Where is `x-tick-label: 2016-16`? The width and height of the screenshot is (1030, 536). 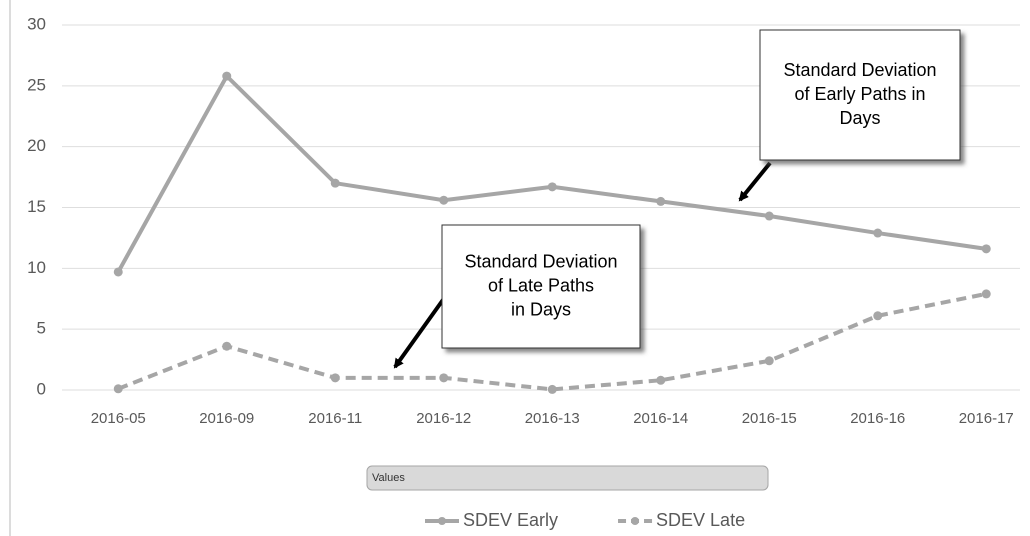 x-tick-label: 2016-16 is located at coordinates (877, 418).